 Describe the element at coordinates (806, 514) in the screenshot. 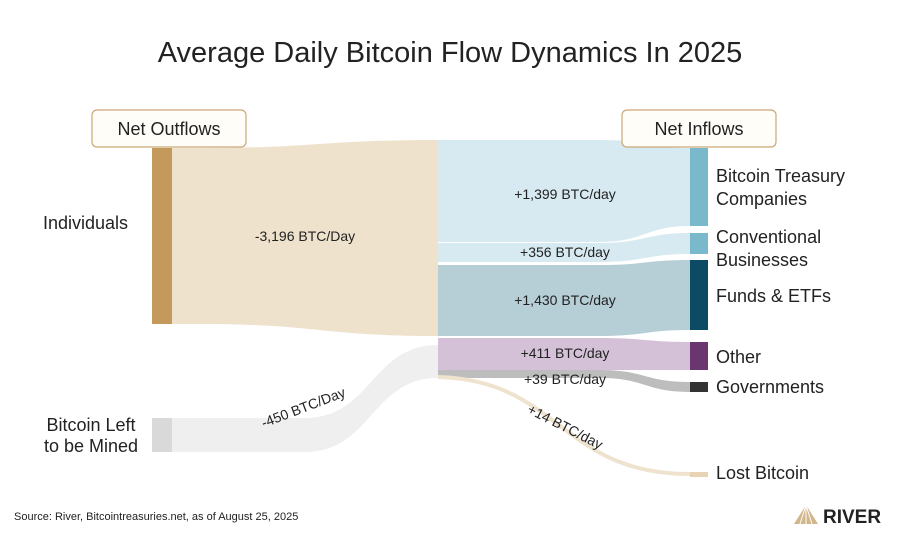

I see `river-logo-mark` at that location.